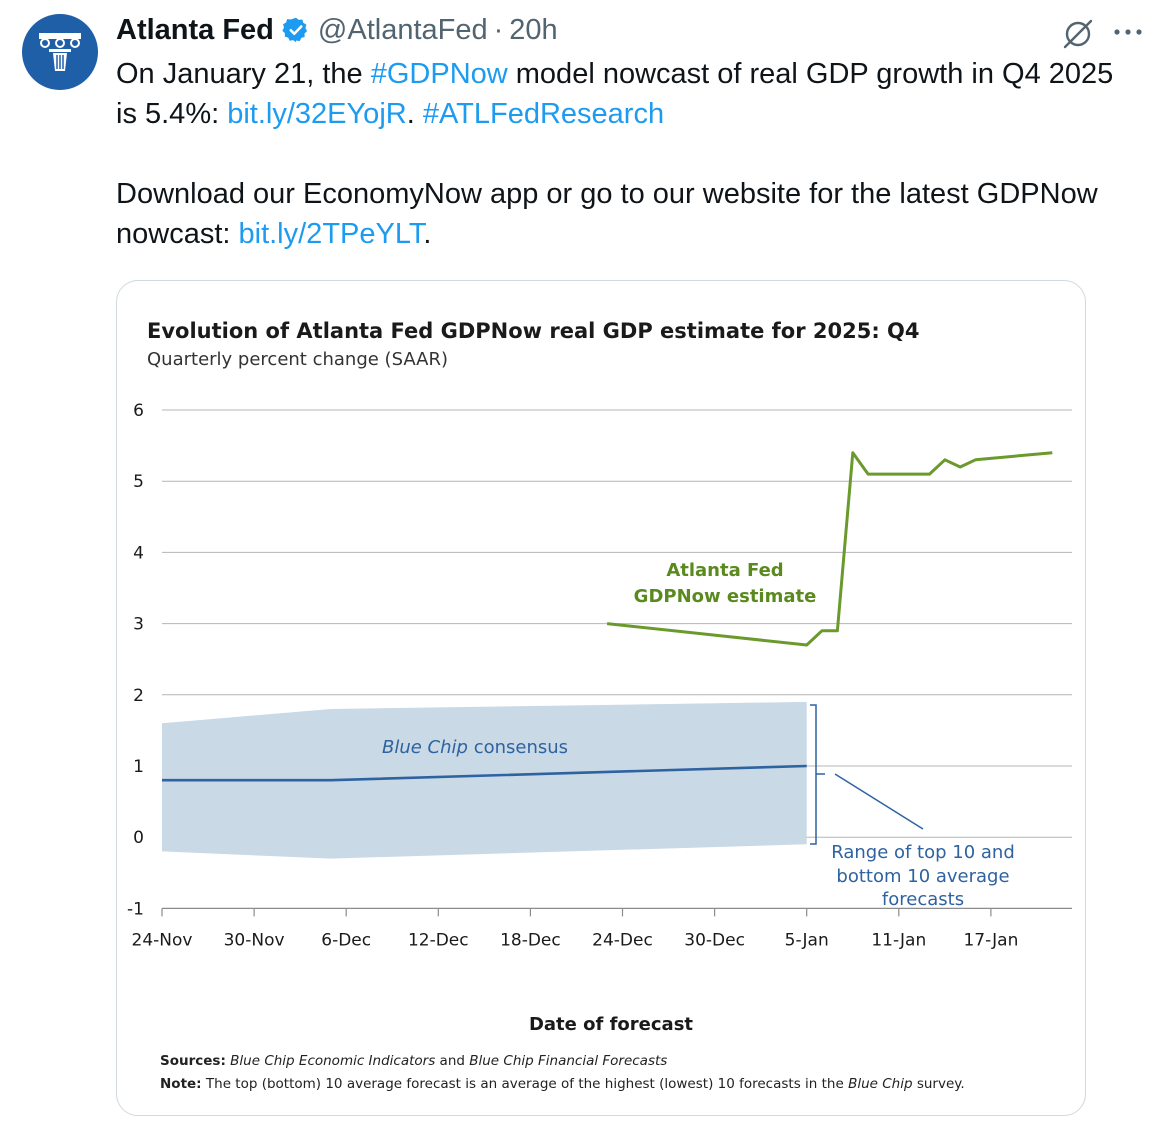 The height and width of the screenshot is (1136, 1170). What do you see at coordinates (254, 940) in the screenshot?
I see `x-tick-label: 30-Nov` at bounding box center [254, 940].